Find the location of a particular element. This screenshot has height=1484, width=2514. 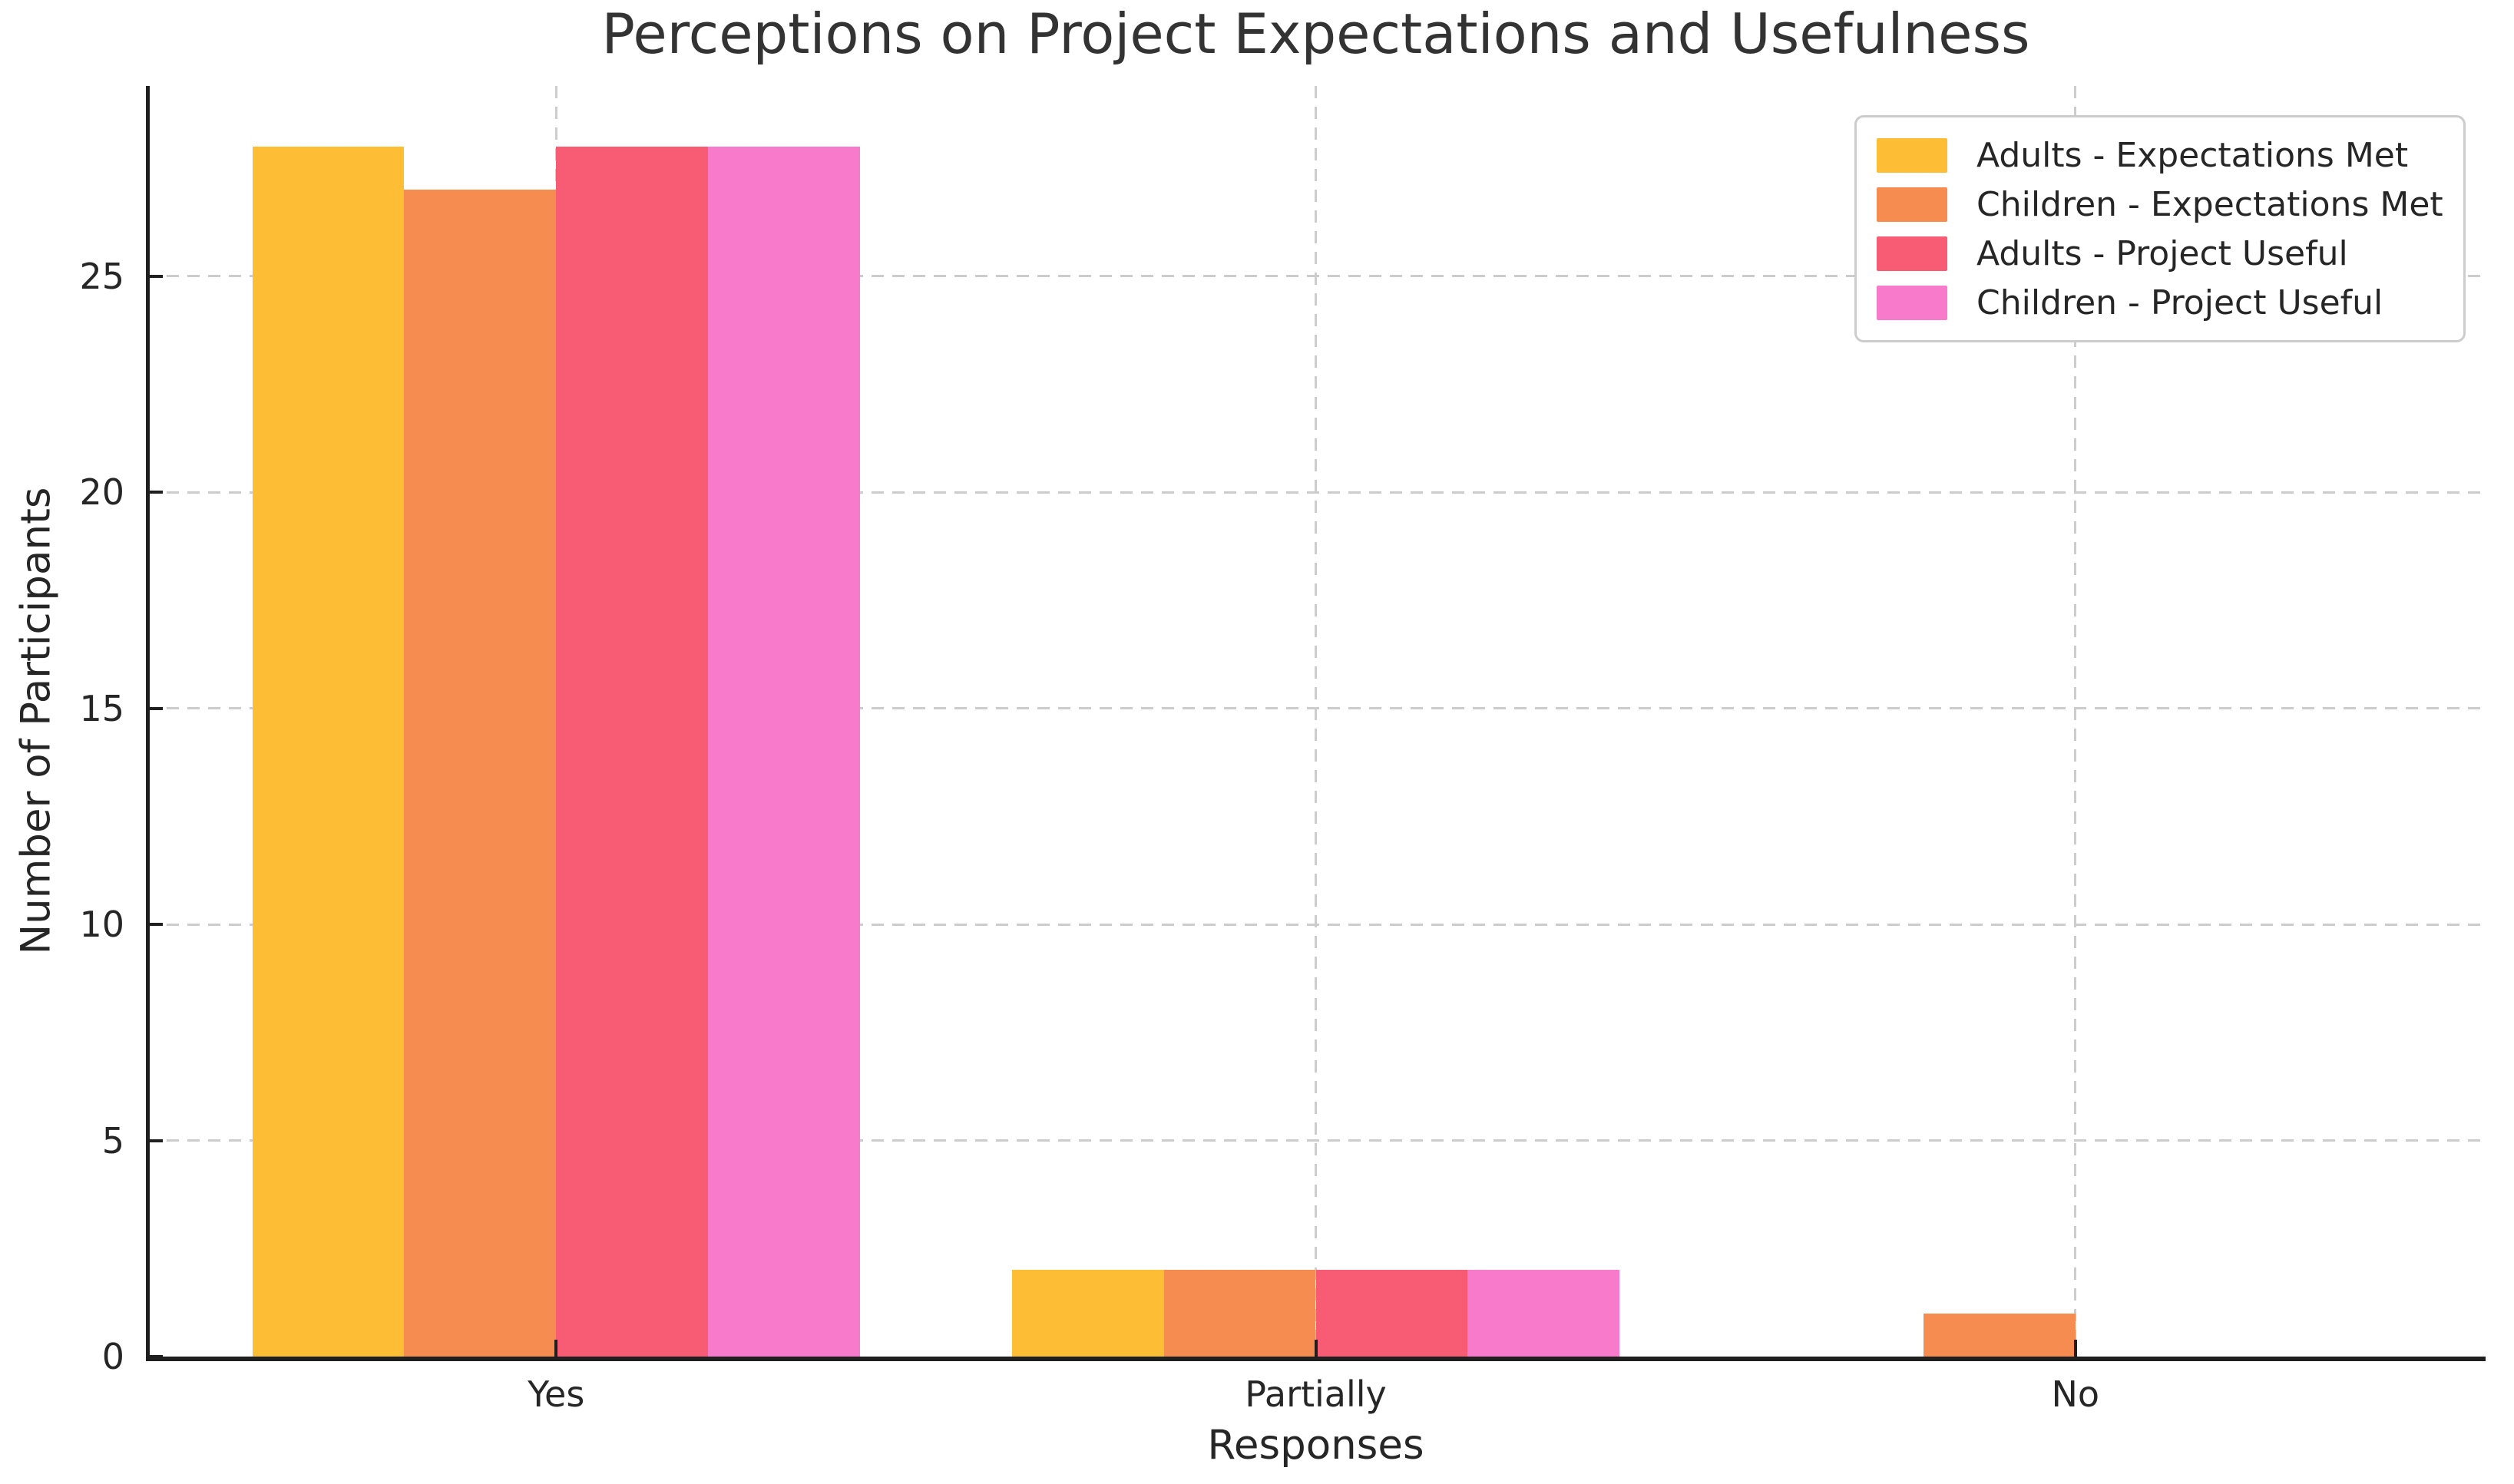

bar-yes-adults-expectations-met is located at coordinates (328, 751).